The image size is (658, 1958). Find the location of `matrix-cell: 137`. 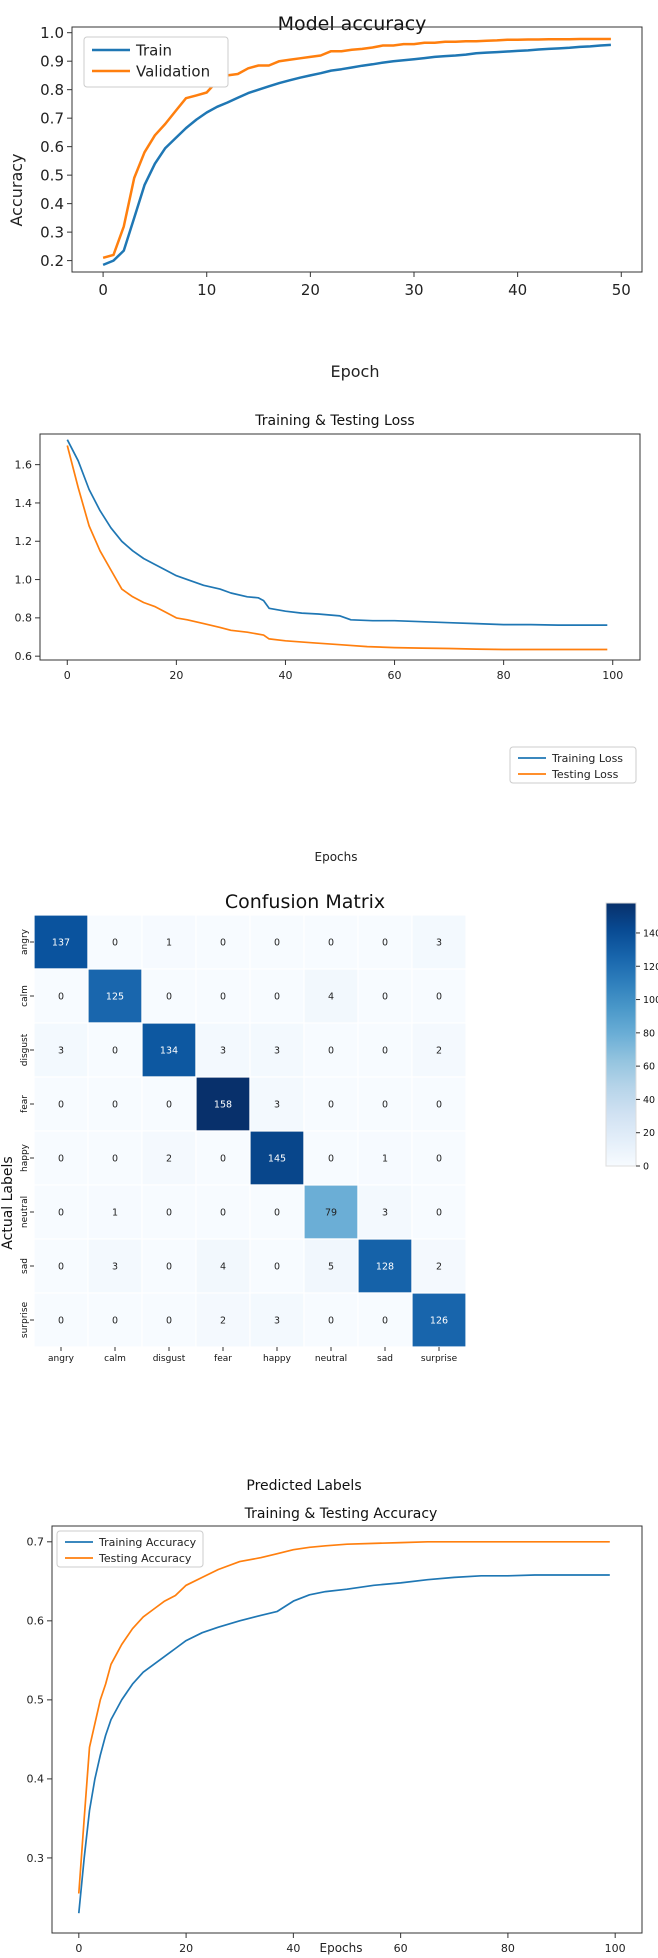

matrix-cell: 137 is located at coordinates (61, 942).